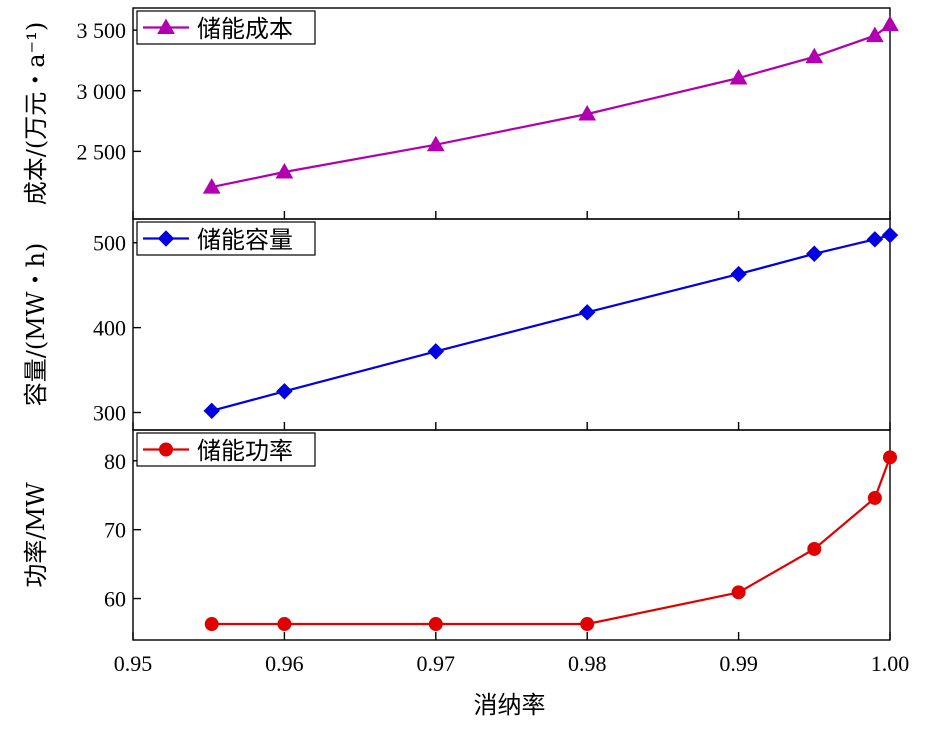  What do you see at coordinates (102, 30) in the screenshot?
I see `y-tick-label-1-3: 3 500` at bounding box center [102, 30].